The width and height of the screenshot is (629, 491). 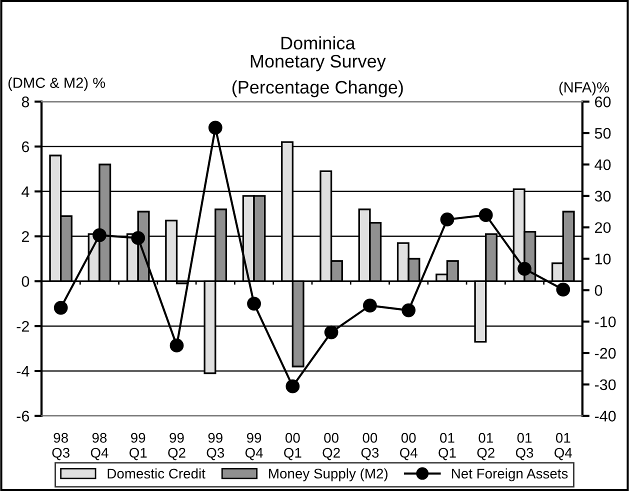 I want to click on x-tick-label: 00 Q1, so click(x=293, y=446).